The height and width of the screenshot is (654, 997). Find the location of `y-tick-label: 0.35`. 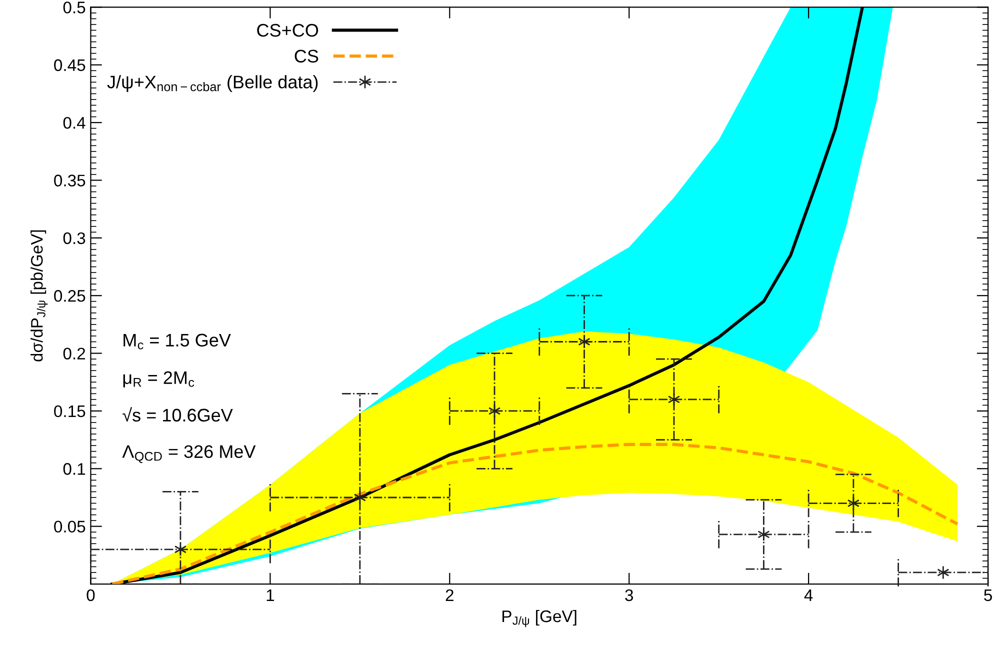

y-tick-label: 0.35 is located at coordinates (70, 180).